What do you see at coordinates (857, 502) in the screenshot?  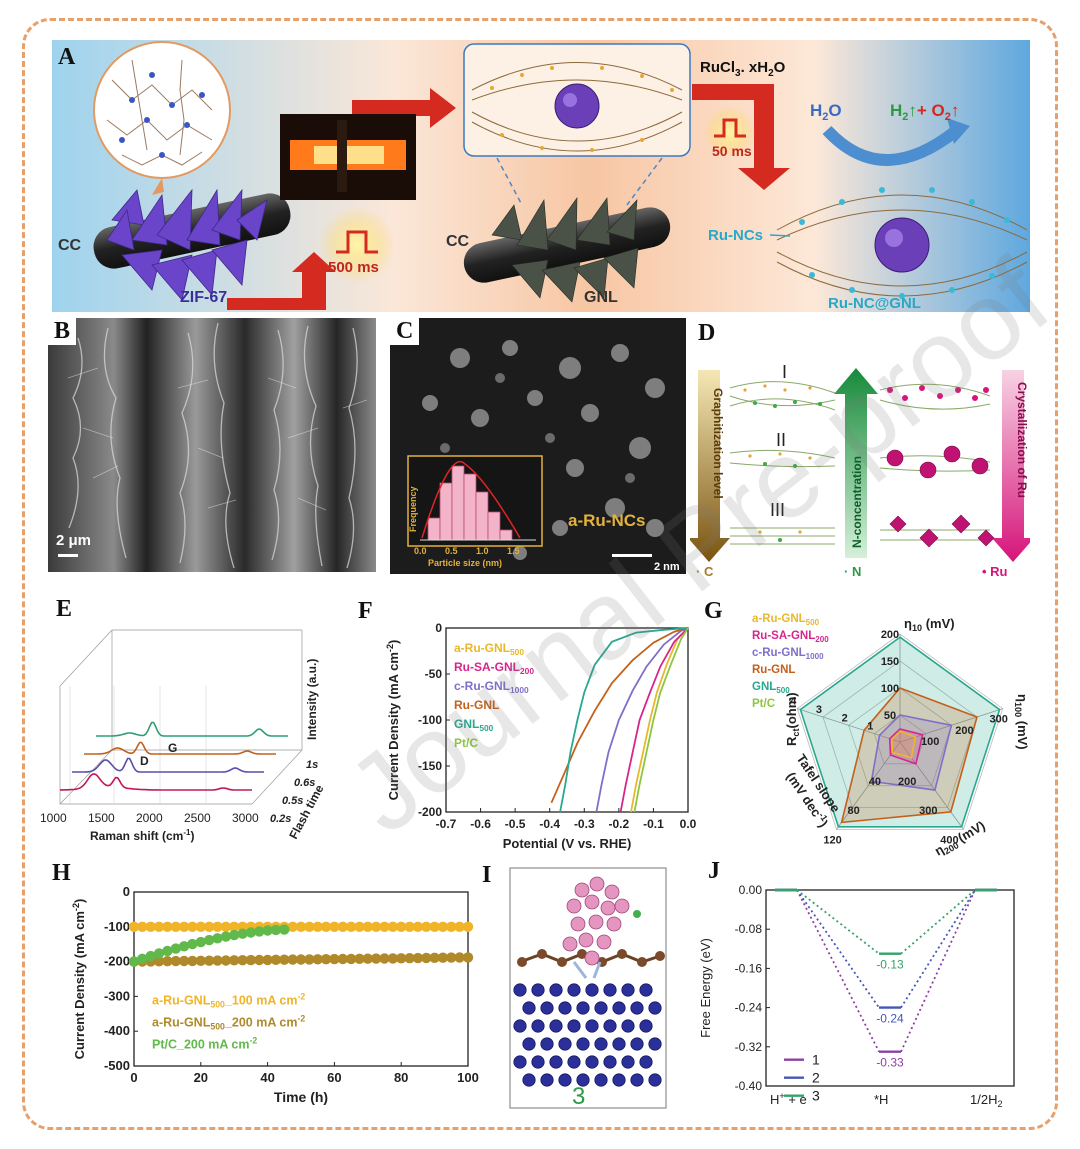 I see `n-concentration-label: N-concentration` at bounding box center [857, 502].